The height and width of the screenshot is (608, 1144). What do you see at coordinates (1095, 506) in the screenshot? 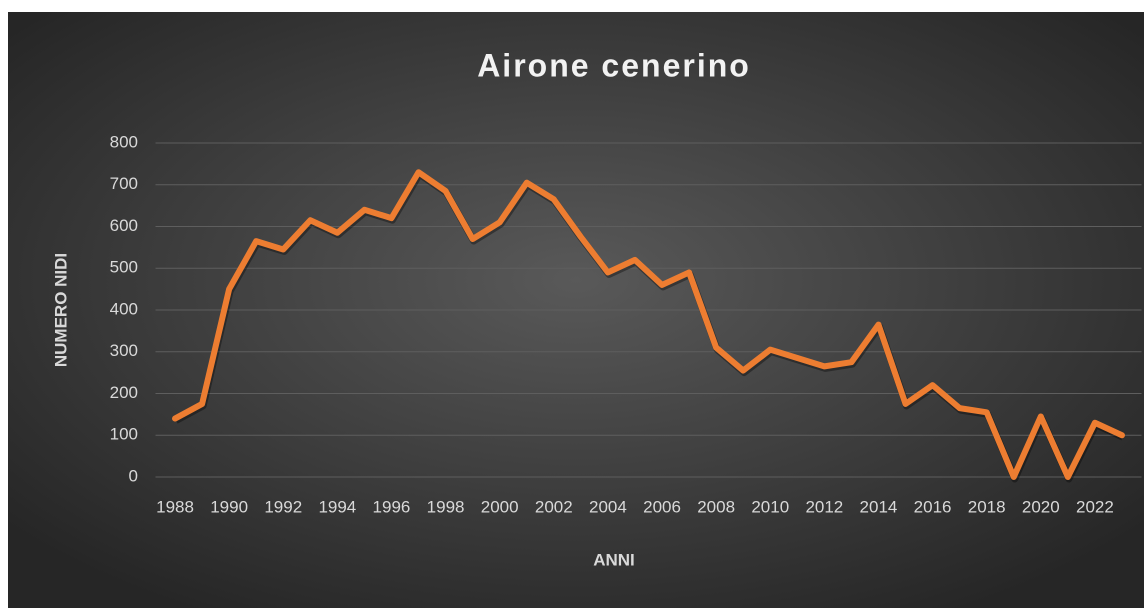
I see `x-tick-label: 2022` at bounding box center [1095, 506].